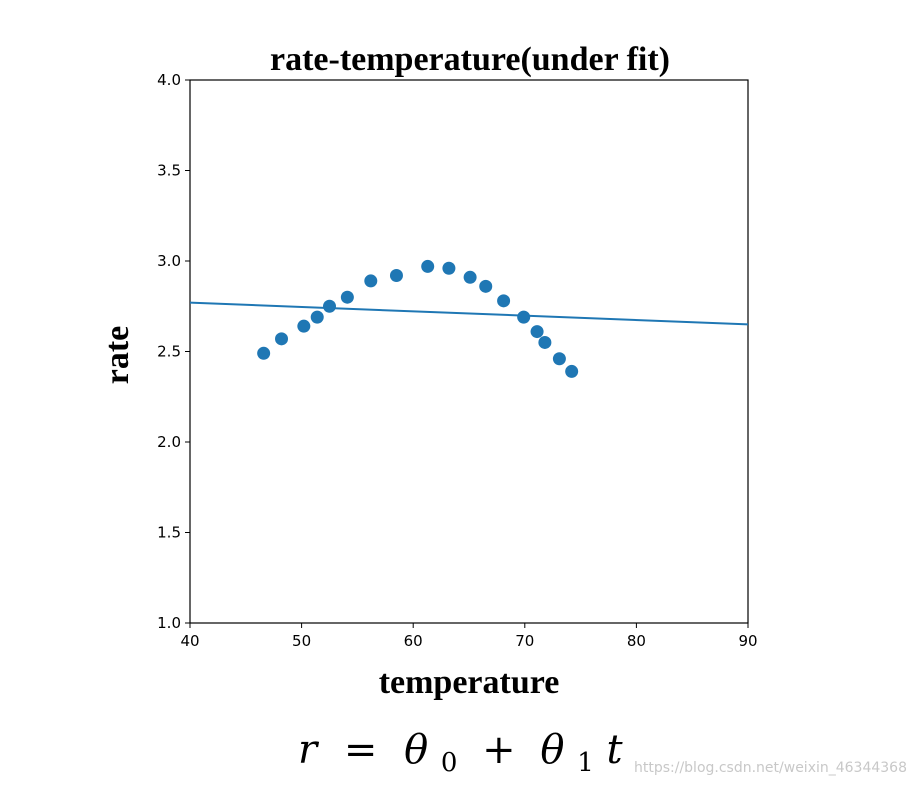  What do you see at coordinates (309, 750) in the screenshot?
I see `formula-r: r` at bounding box center [309, 750].